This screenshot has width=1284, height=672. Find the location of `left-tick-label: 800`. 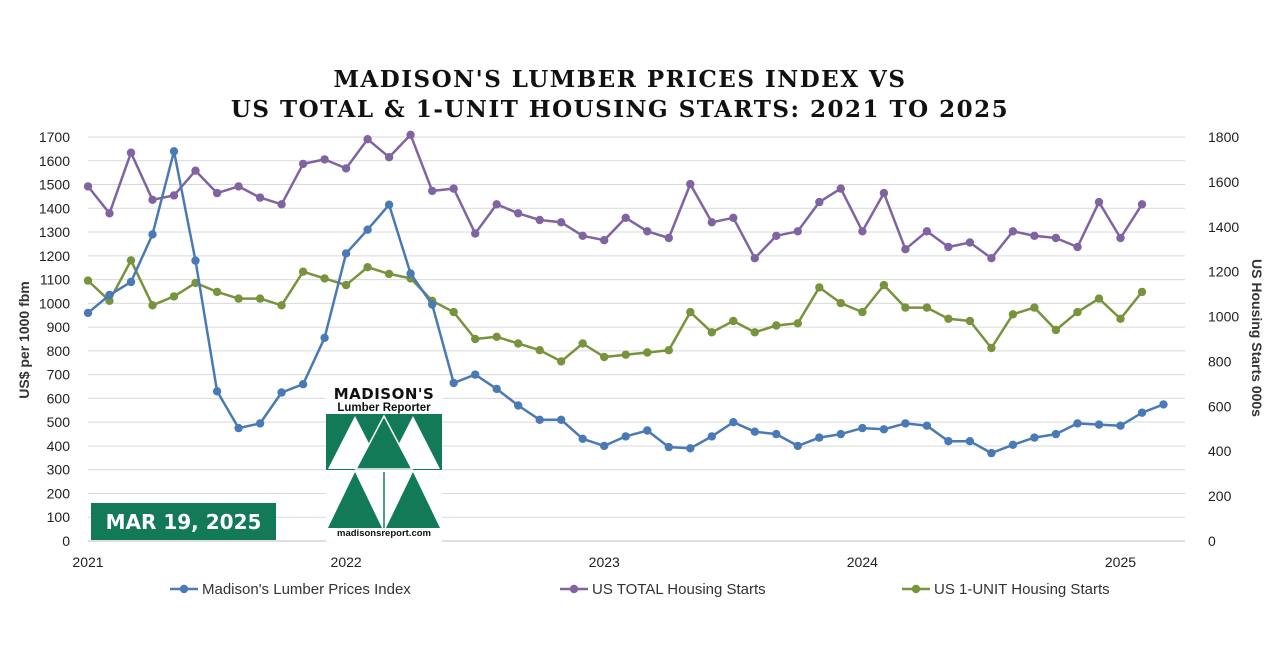

left-tick-label: 800 is located at coordinates (59, 351).